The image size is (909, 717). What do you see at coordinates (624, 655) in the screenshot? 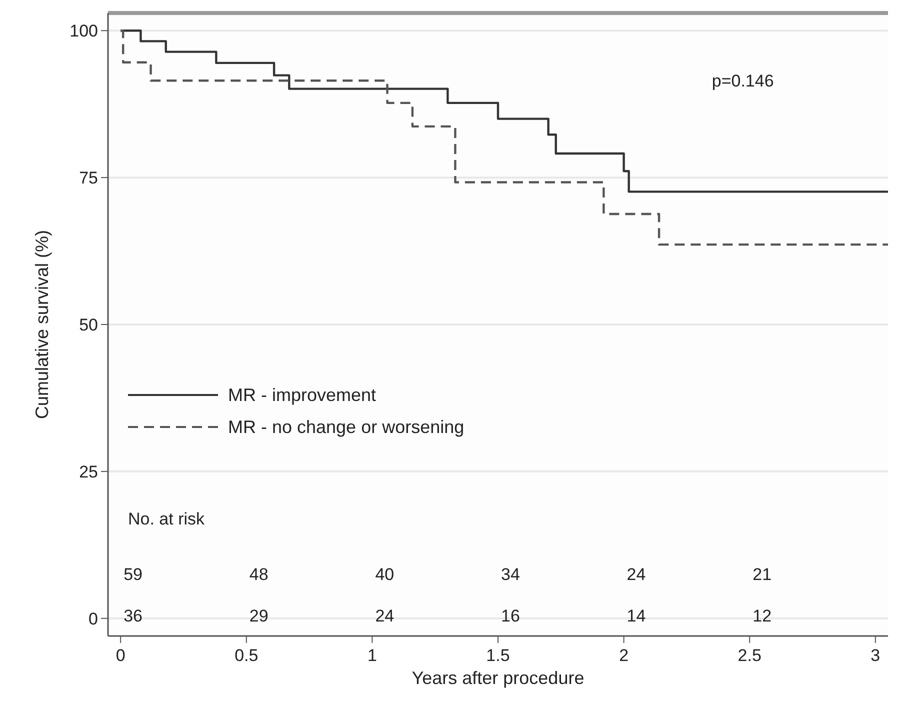
I see `x-tick-label: 2` at bounding box center [624, 655].